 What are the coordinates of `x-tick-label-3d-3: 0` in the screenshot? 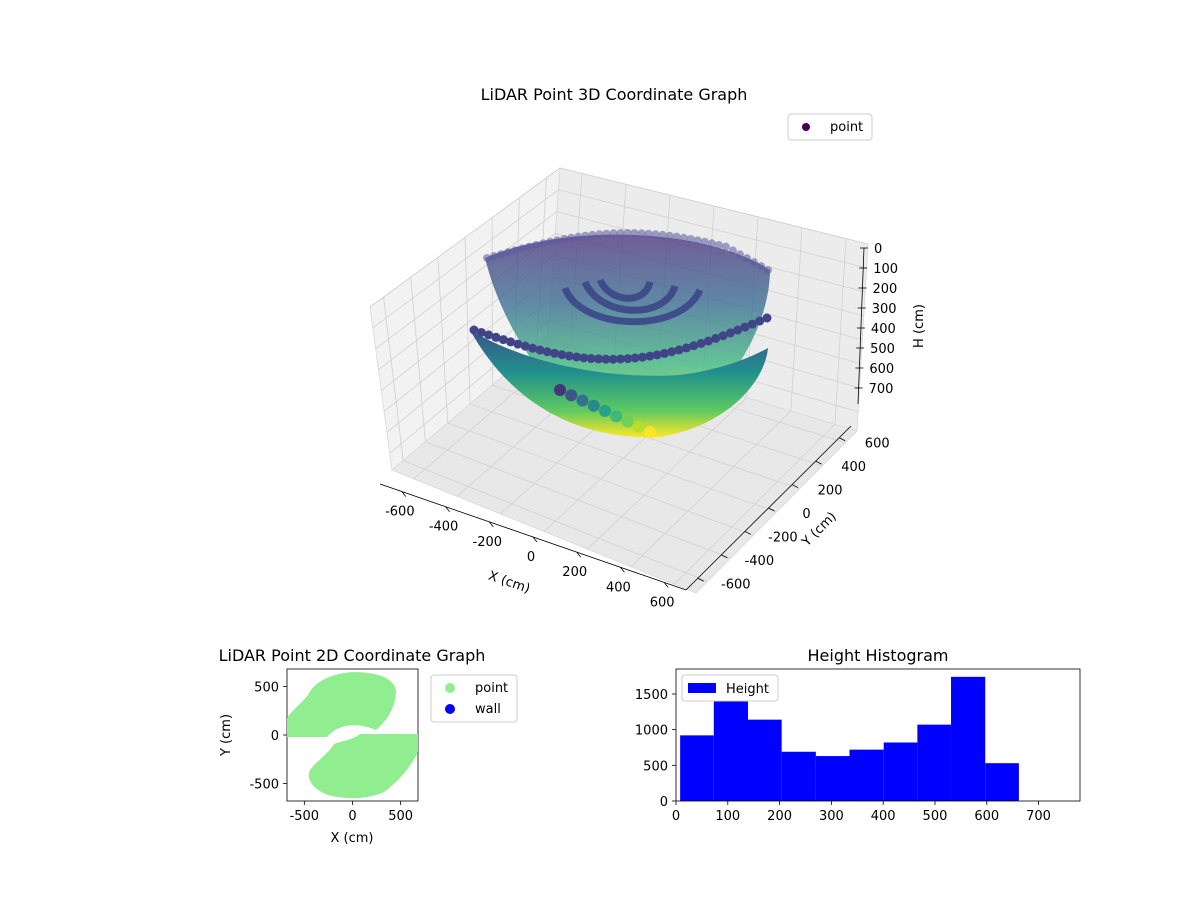 It's located at (531, 557).